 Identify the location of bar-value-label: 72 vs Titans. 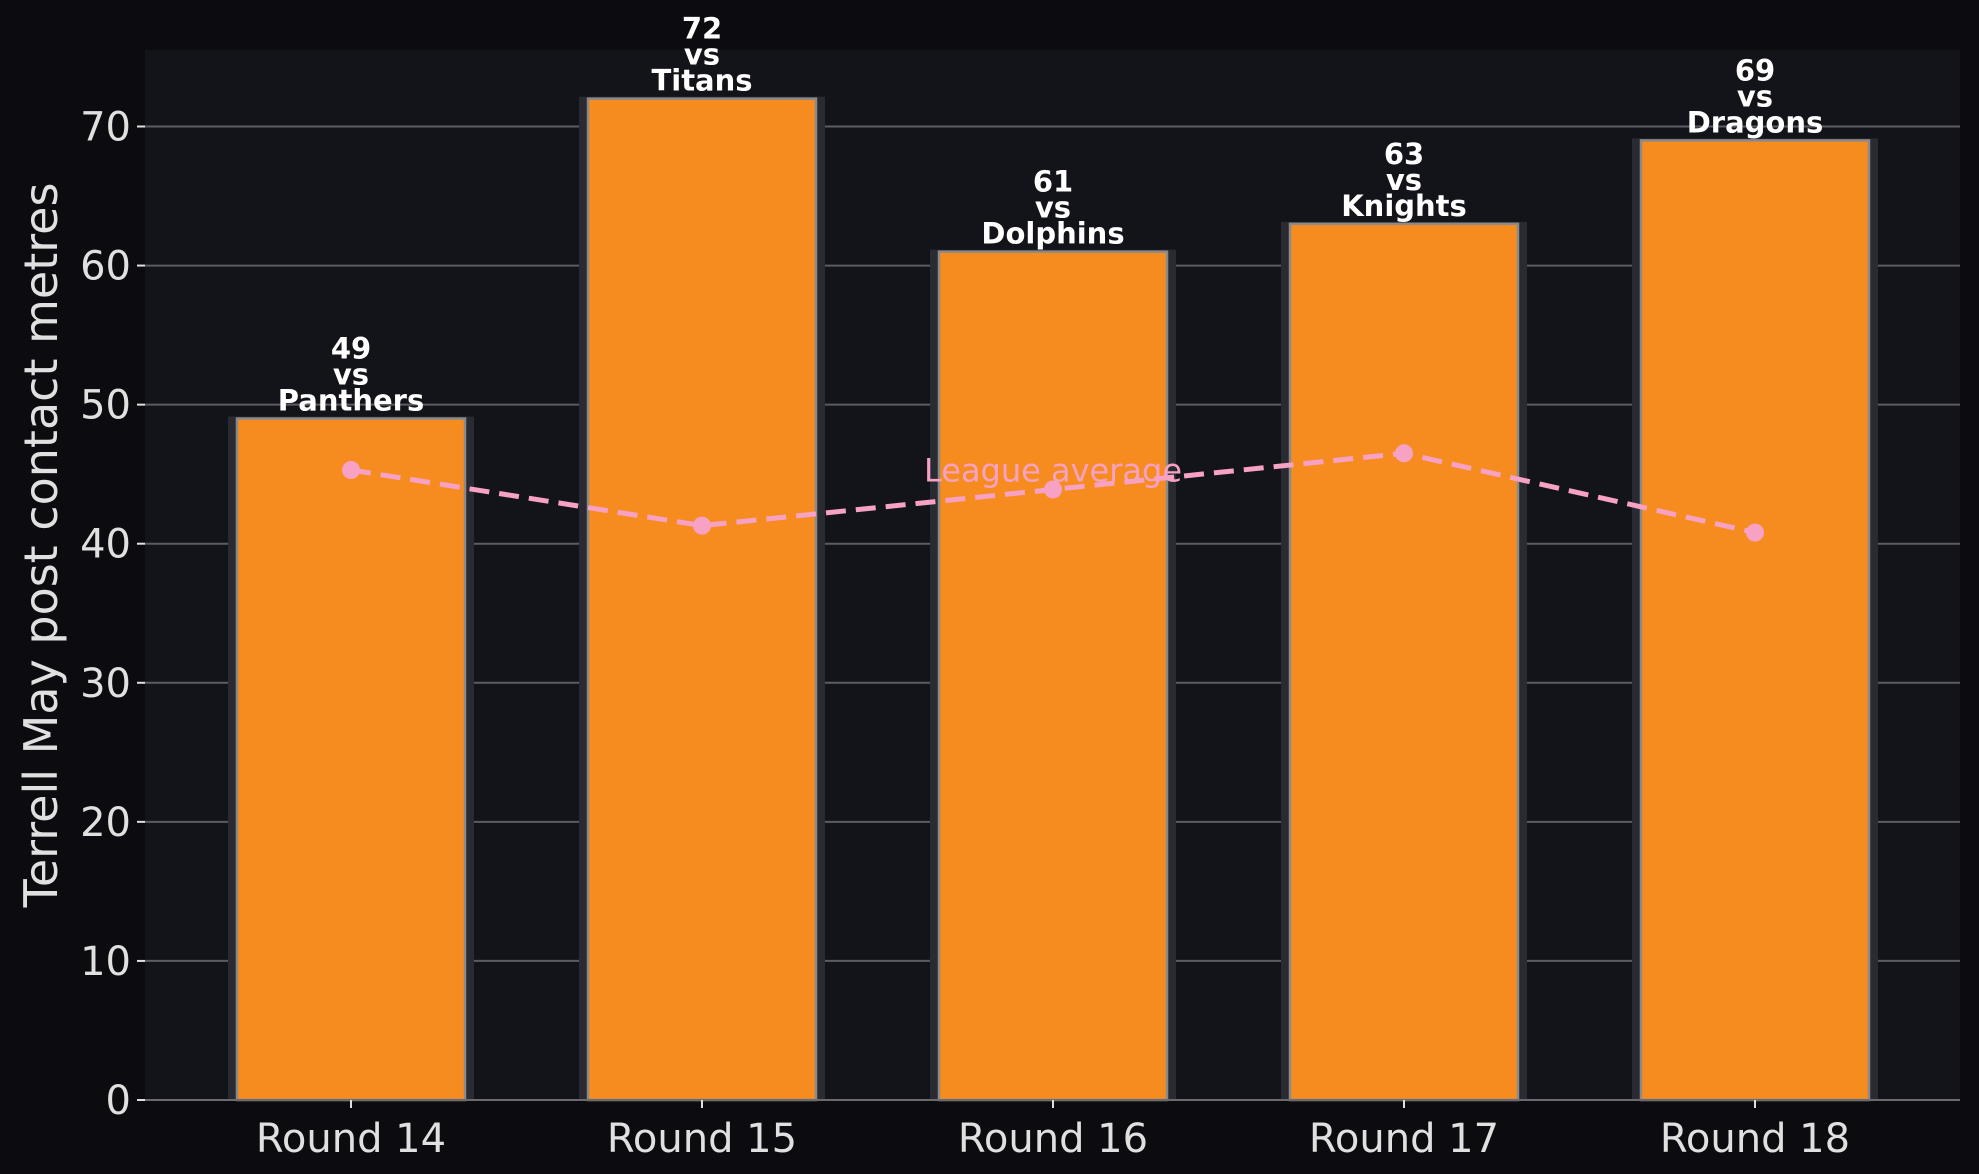
(701, 55).